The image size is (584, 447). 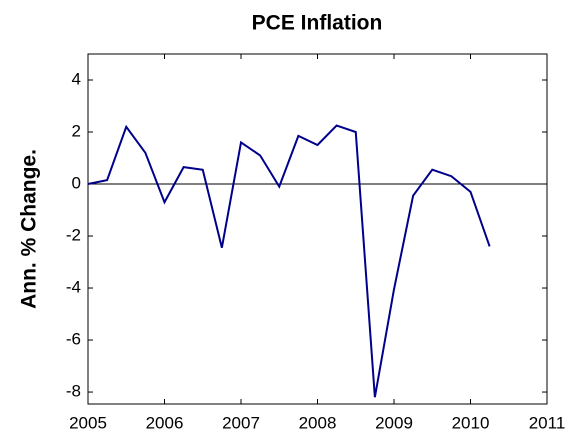 I want to click on x-tick-label: 2006, so click(x=165, y=422).